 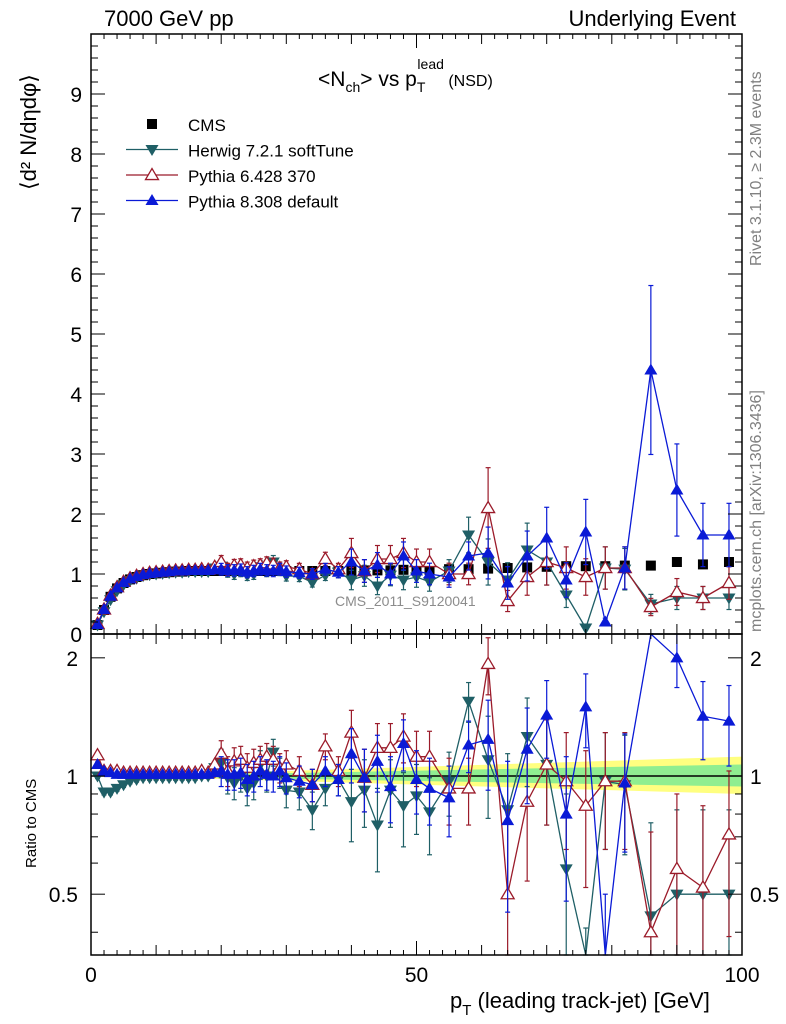 What do you see at coordinates (405, 601) in the screenshot?
I see `watermark: CMS_2011_S9120041` at bounding box center [405, 601].